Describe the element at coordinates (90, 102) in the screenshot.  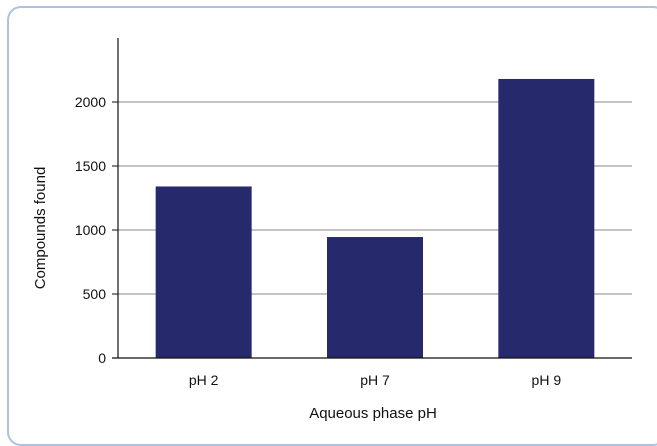
I see `y-tick-label: 2000` at that location.